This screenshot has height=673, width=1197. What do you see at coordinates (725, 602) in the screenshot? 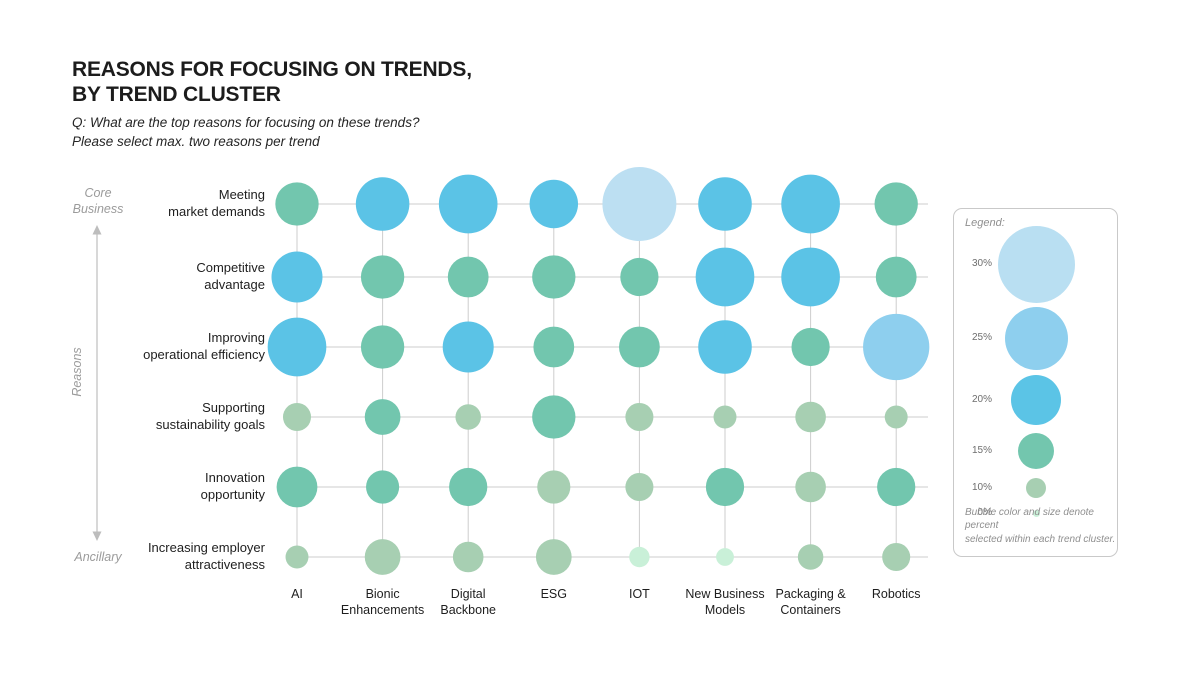
I see `column-label: New Business Models` at bounding box center [725, 602].